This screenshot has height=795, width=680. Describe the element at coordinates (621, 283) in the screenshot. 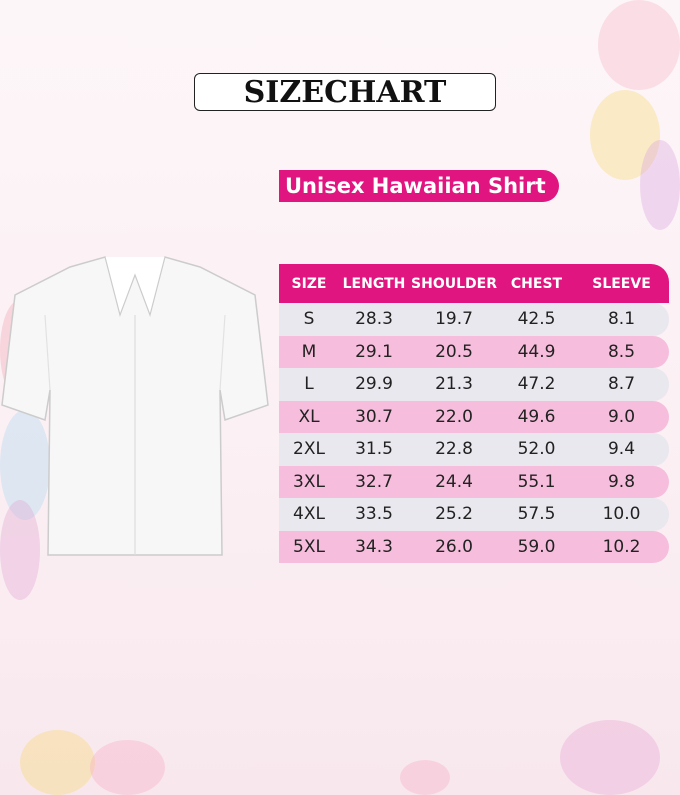

I see `header-sleeve: SLEEVE` at that location.